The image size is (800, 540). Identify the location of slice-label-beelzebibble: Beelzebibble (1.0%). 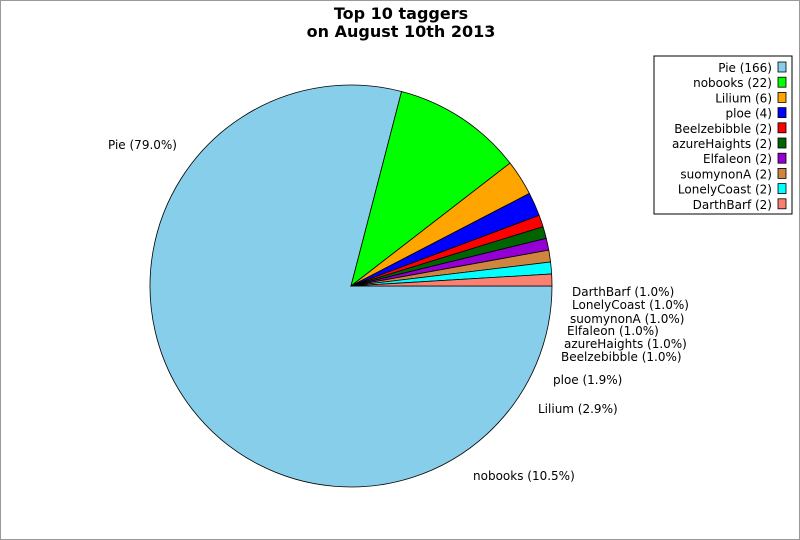
(621, 357).